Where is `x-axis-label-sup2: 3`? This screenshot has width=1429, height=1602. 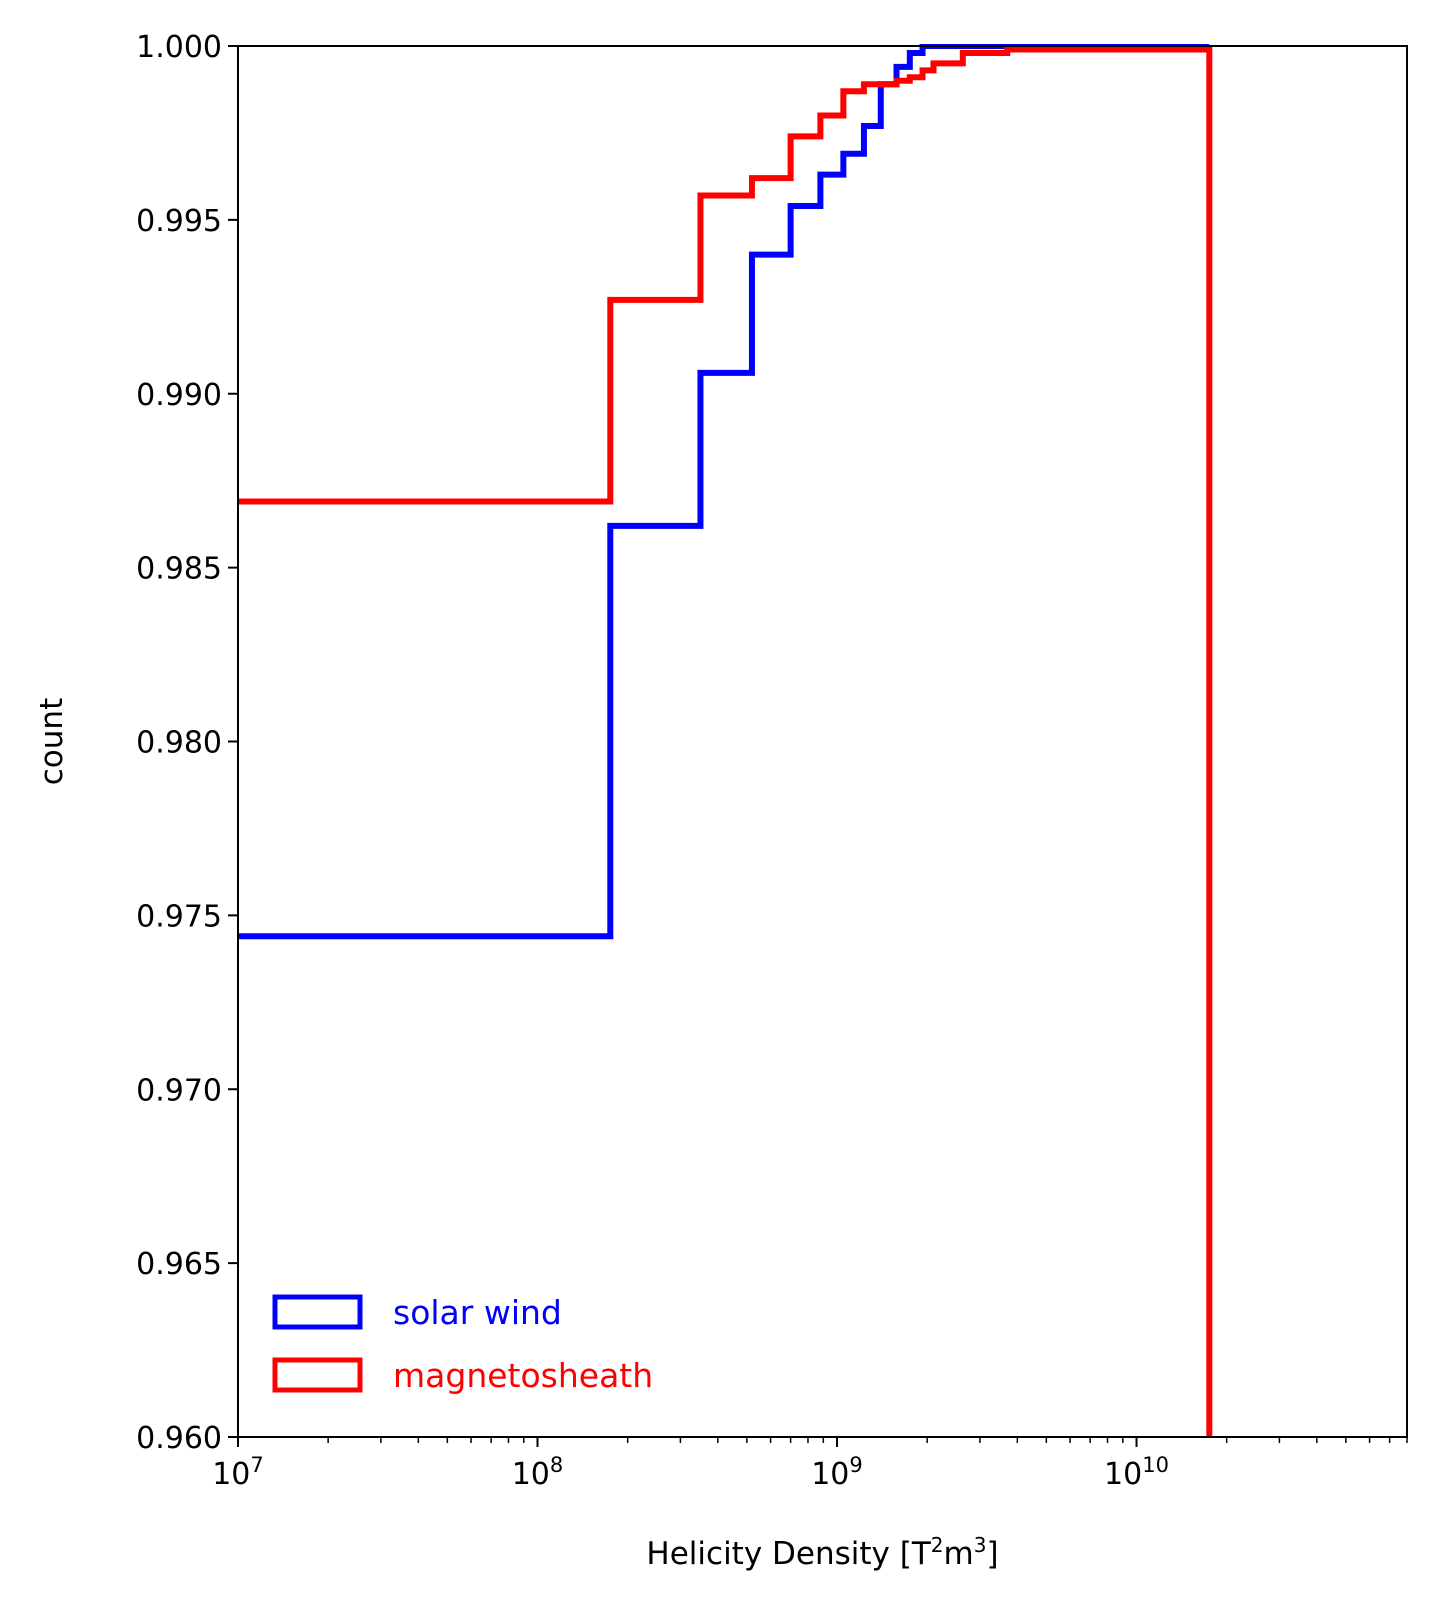
x-axis-label-sup2: 3 is located at coordinates (980, 1545).